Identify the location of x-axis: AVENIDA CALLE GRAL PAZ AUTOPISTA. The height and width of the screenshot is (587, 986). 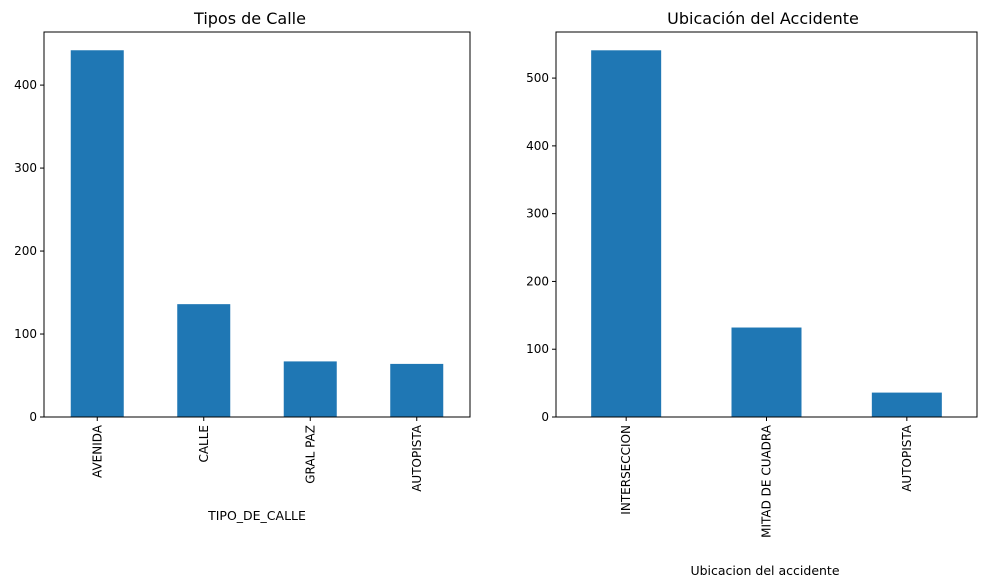
(257, 454).